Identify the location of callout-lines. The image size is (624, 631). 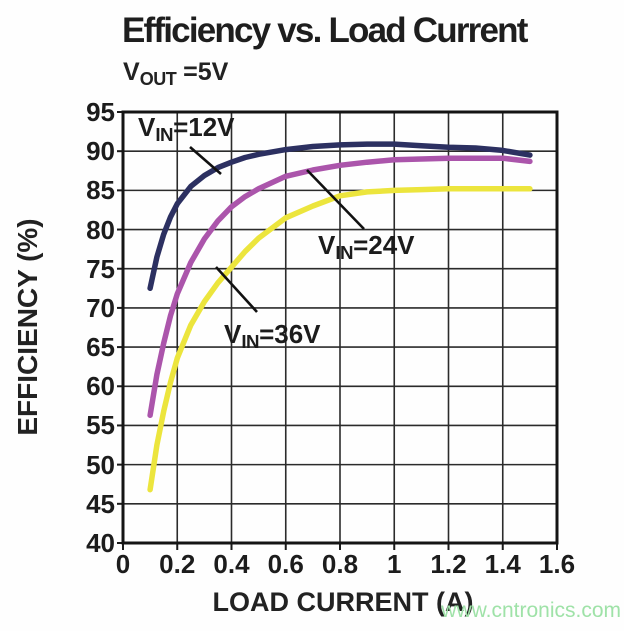
(277, 229).